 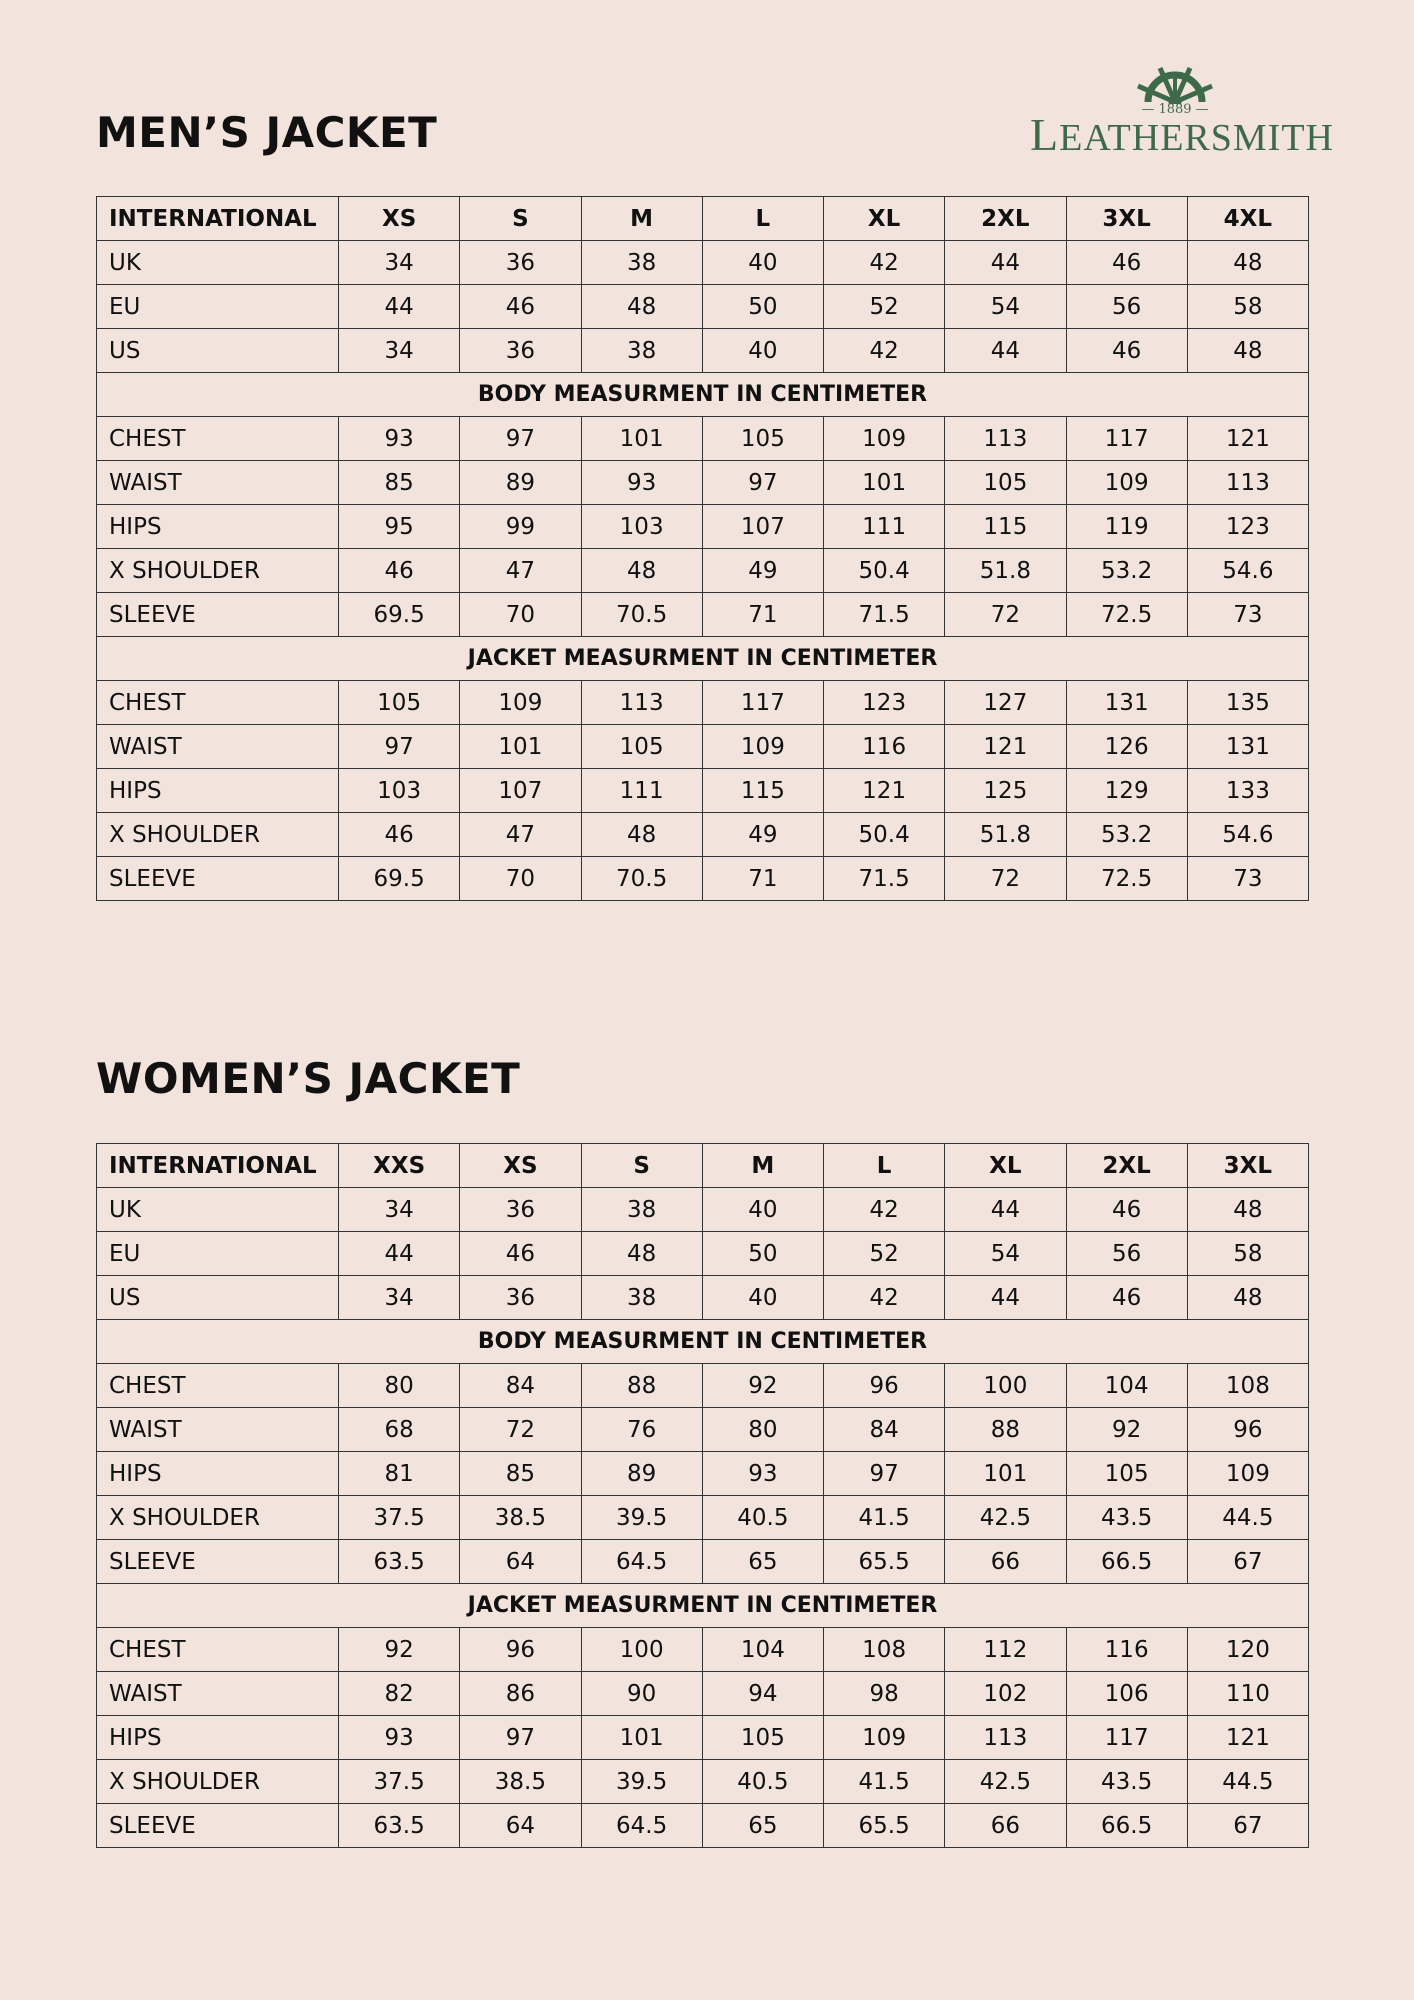 I want to click on cell: 52, so click(x=884, y=306).